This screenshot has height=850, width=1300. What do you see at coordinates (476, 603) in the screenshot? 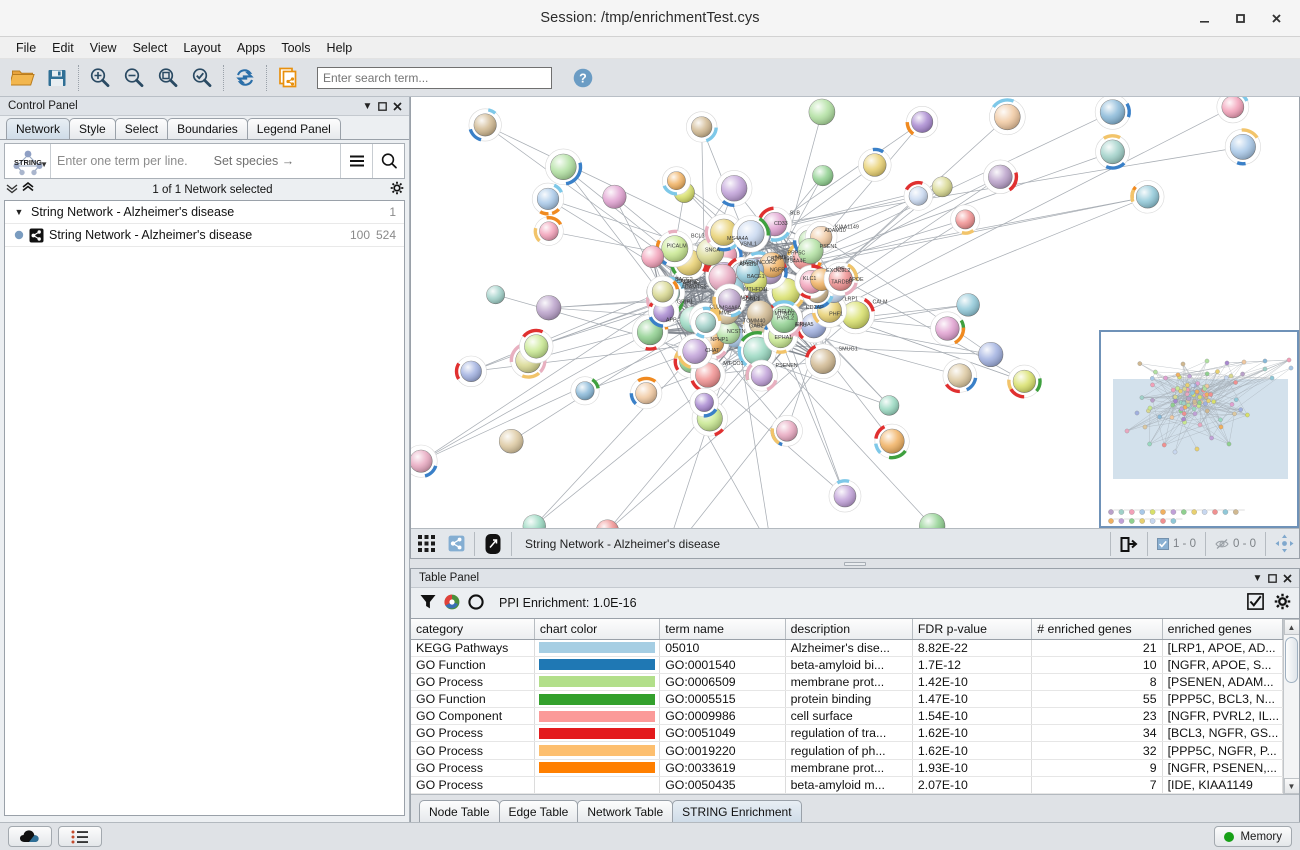
I see `donut-icon` at bounding box center [476, 603].